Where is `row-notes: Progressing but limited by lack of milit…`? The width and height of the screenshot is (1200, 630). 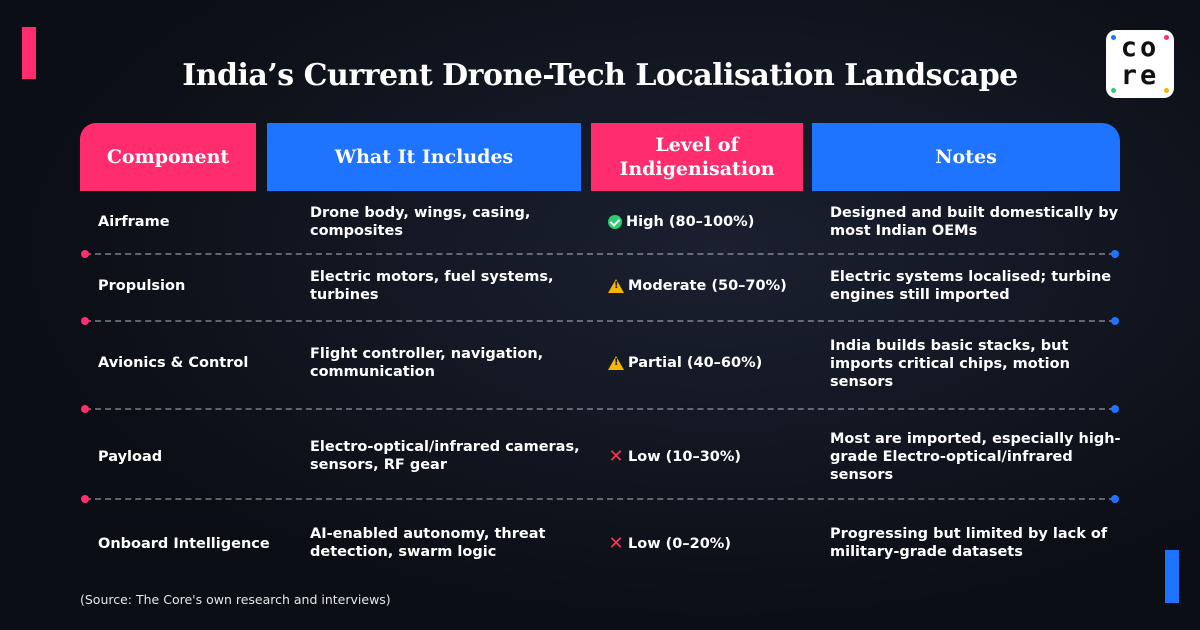
row-notes: Progressing but limited by lack of milit… is located at coordinates (969, 543).